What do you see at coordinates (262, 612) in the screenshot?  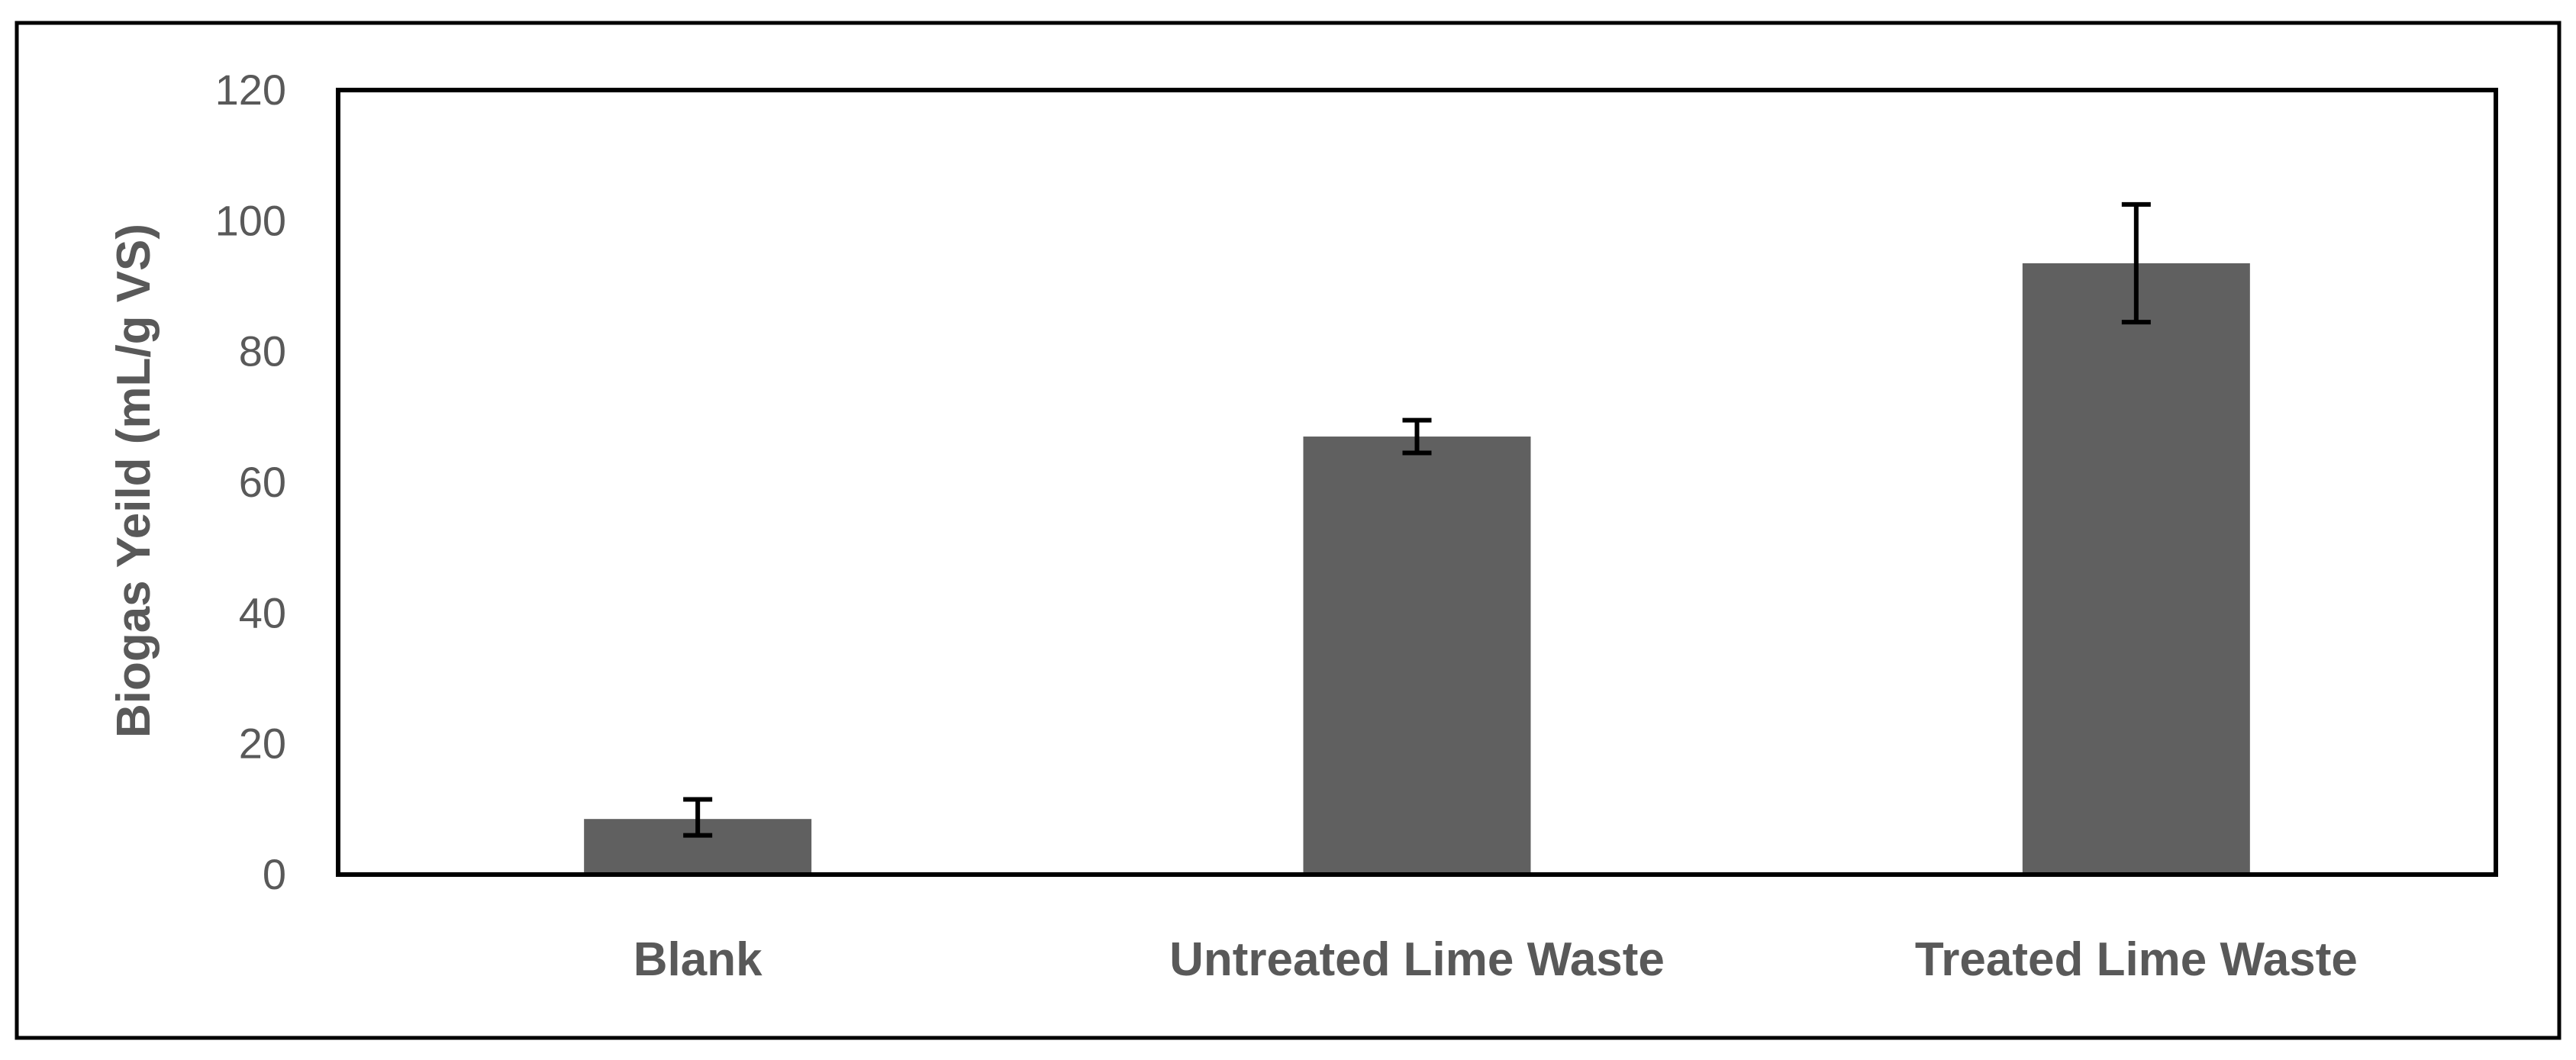 I see `y-tick-label: 40` at bounding box center [262, 612].